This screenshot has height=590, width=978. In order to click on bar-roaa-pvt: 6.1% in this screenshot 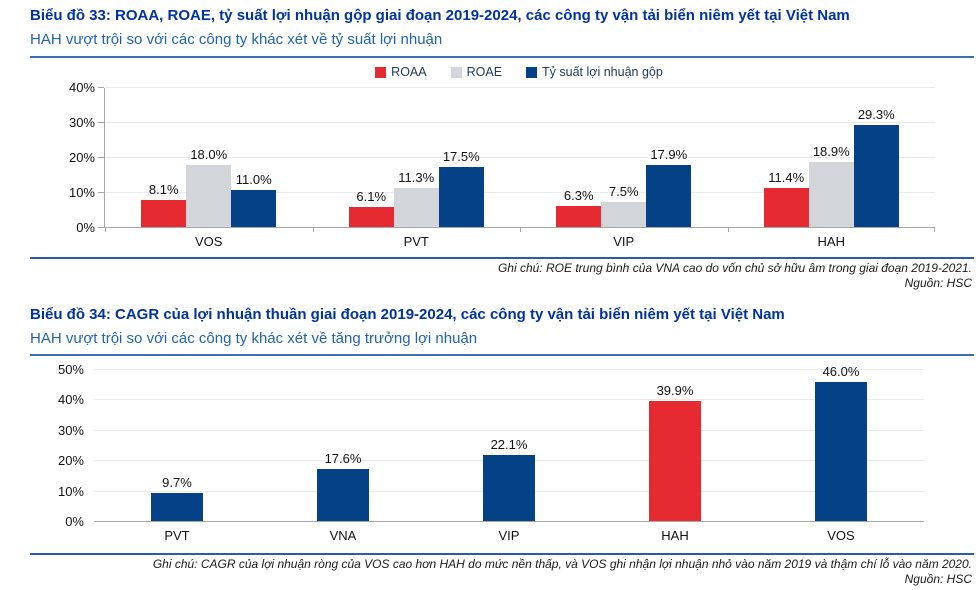, I will do `click(371, 208)`.